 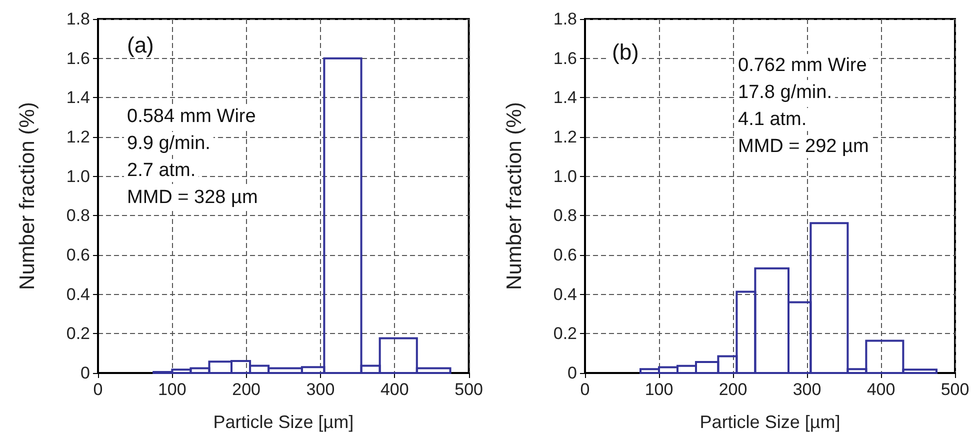 What do you see at coordinates (803, 146) in the screenshot?
I see `annotation: MMD = 292 µm` at bounding box center [803, 146].